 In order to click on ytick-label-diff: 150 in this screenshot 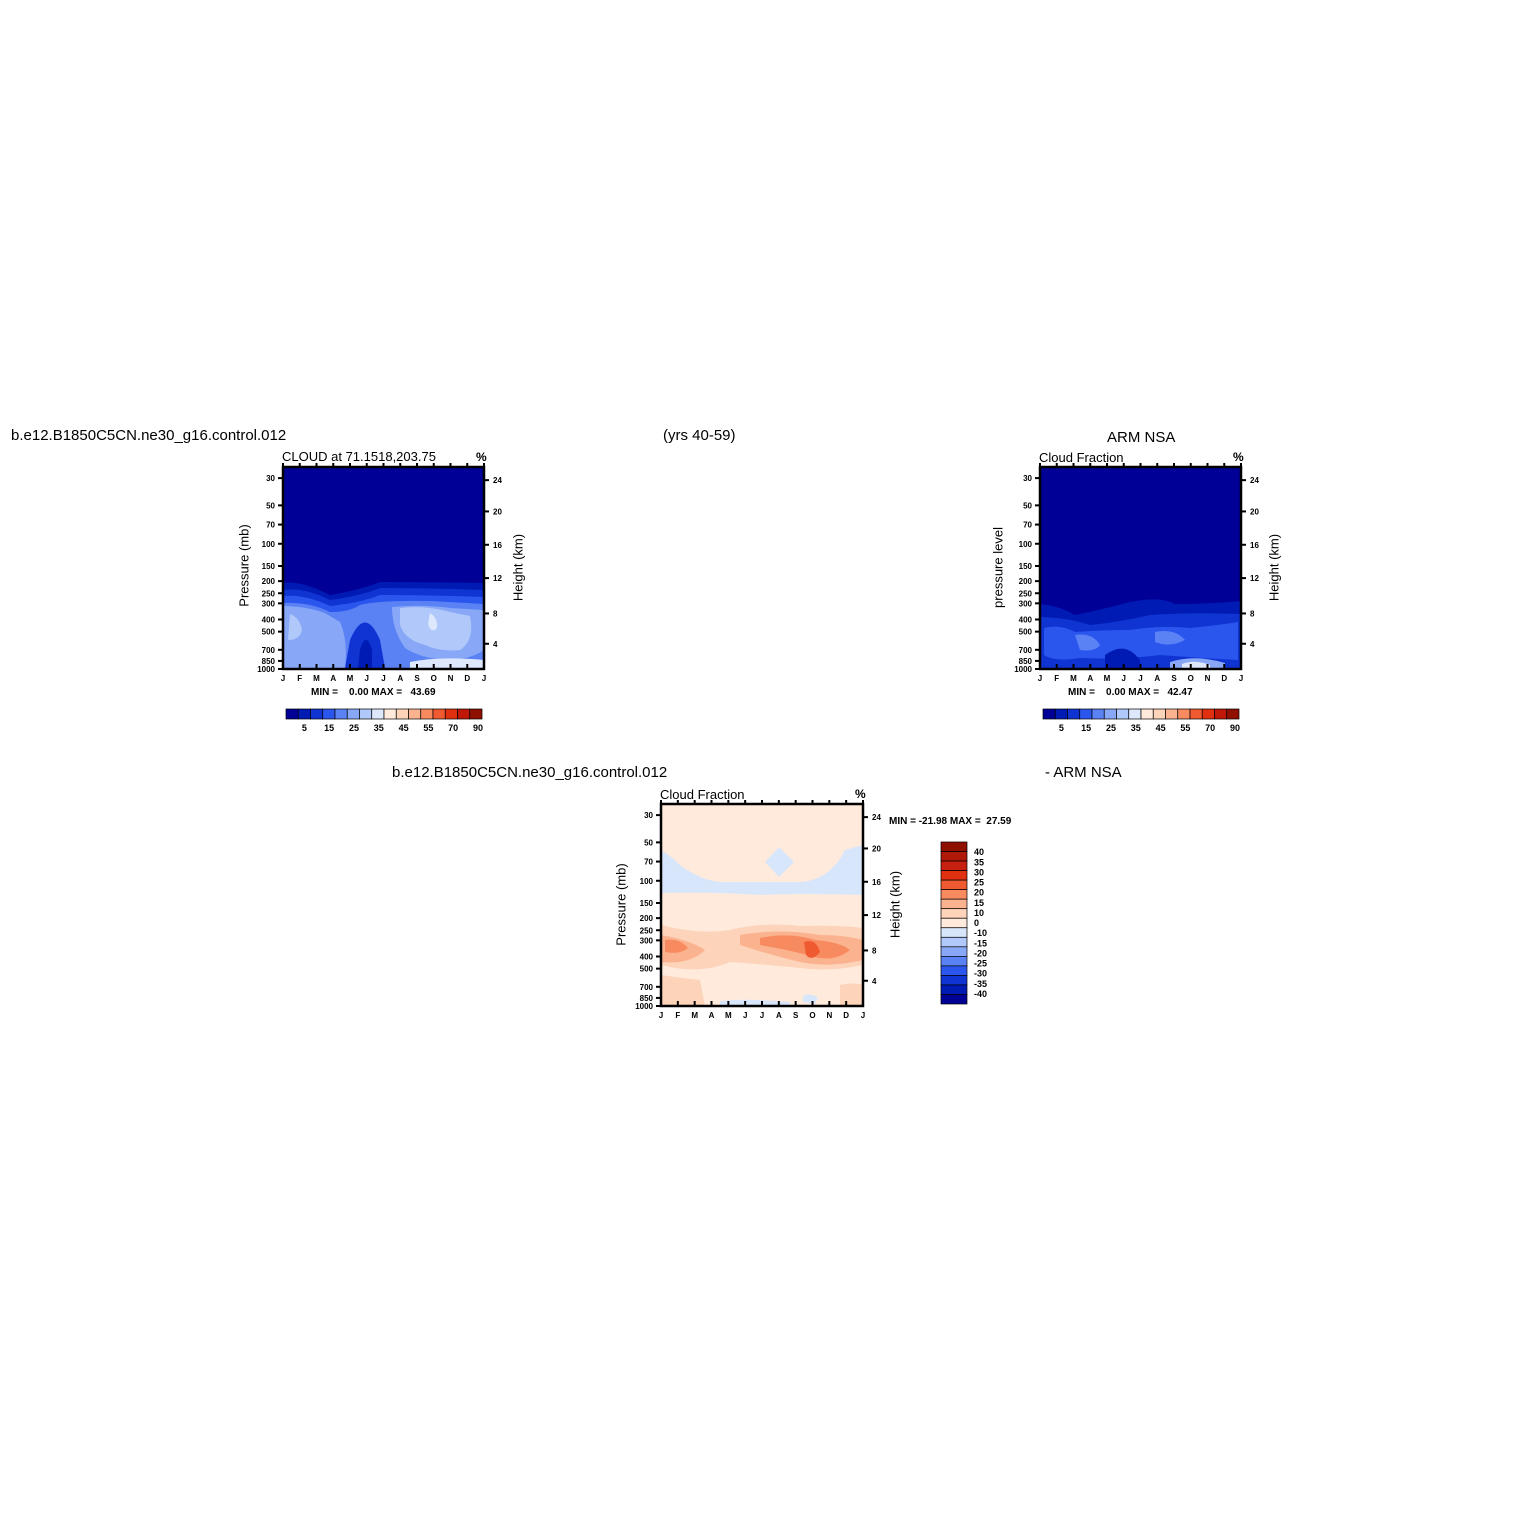, I will do `click(647, 903)`.